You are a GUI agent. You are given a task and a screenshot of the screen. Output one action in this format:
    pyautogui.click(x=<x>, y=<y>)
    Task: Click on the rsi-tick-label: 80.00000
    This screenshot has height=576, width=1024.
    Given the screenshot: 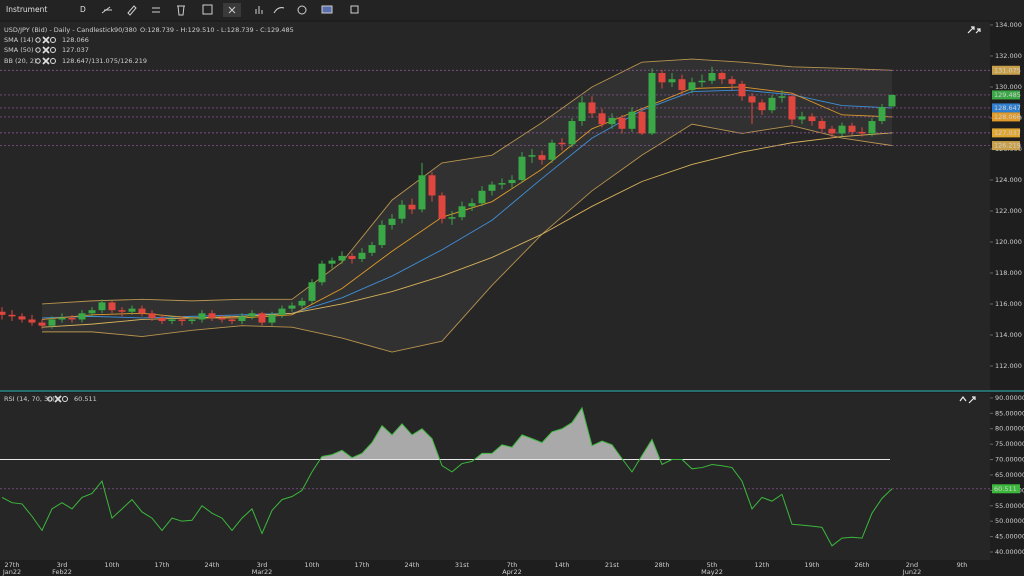 What is the action you would take?
    pyautogui.click(x=1009, y=429)
    